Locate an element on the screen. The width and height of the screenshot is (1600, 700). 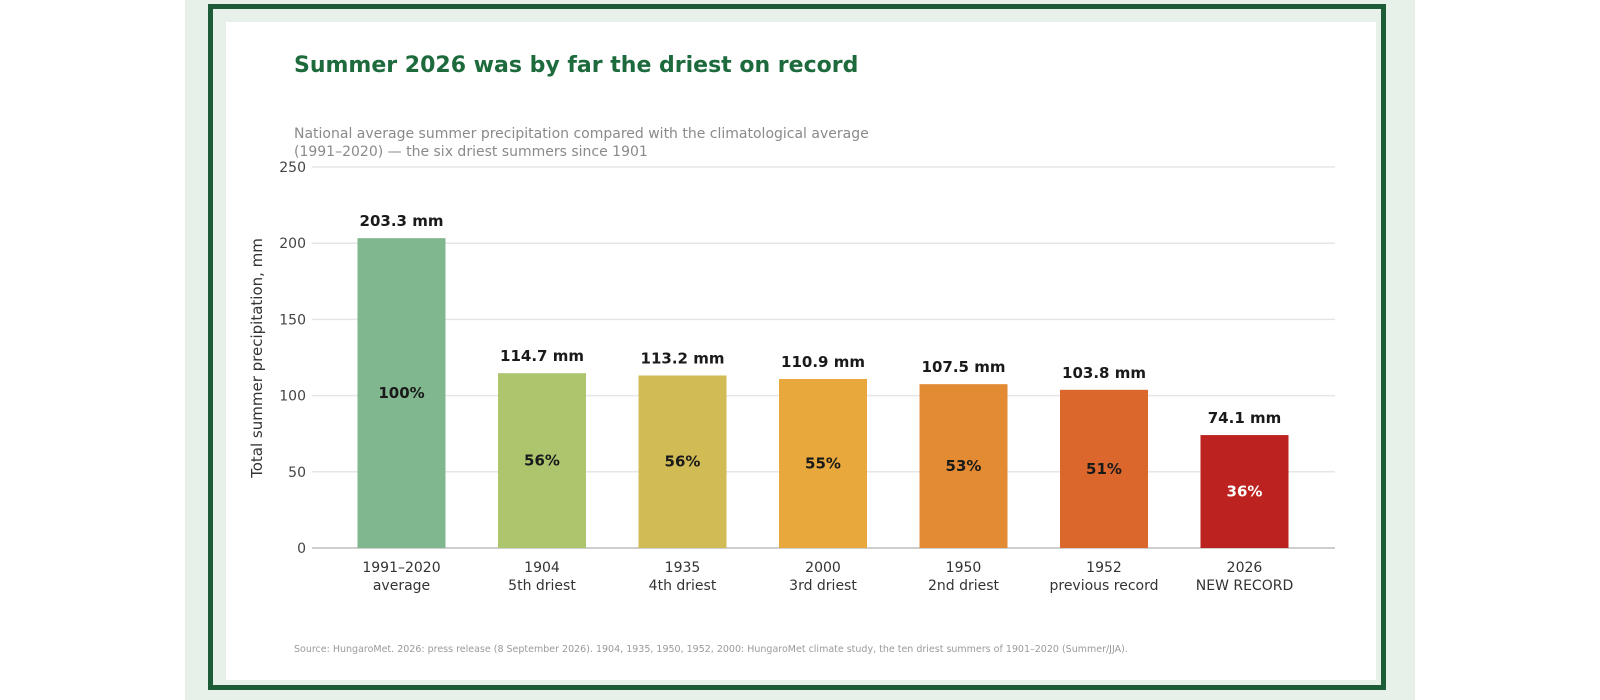
y-tick-label: 0 is located at coordinates (301, 549).